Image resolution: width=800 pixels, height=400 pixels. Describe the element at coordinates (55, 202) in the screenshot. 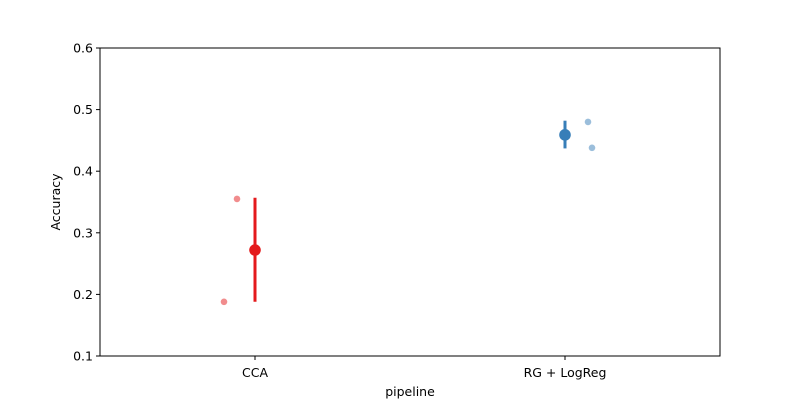

I see `y-axis-label: Accuracy` at that location.